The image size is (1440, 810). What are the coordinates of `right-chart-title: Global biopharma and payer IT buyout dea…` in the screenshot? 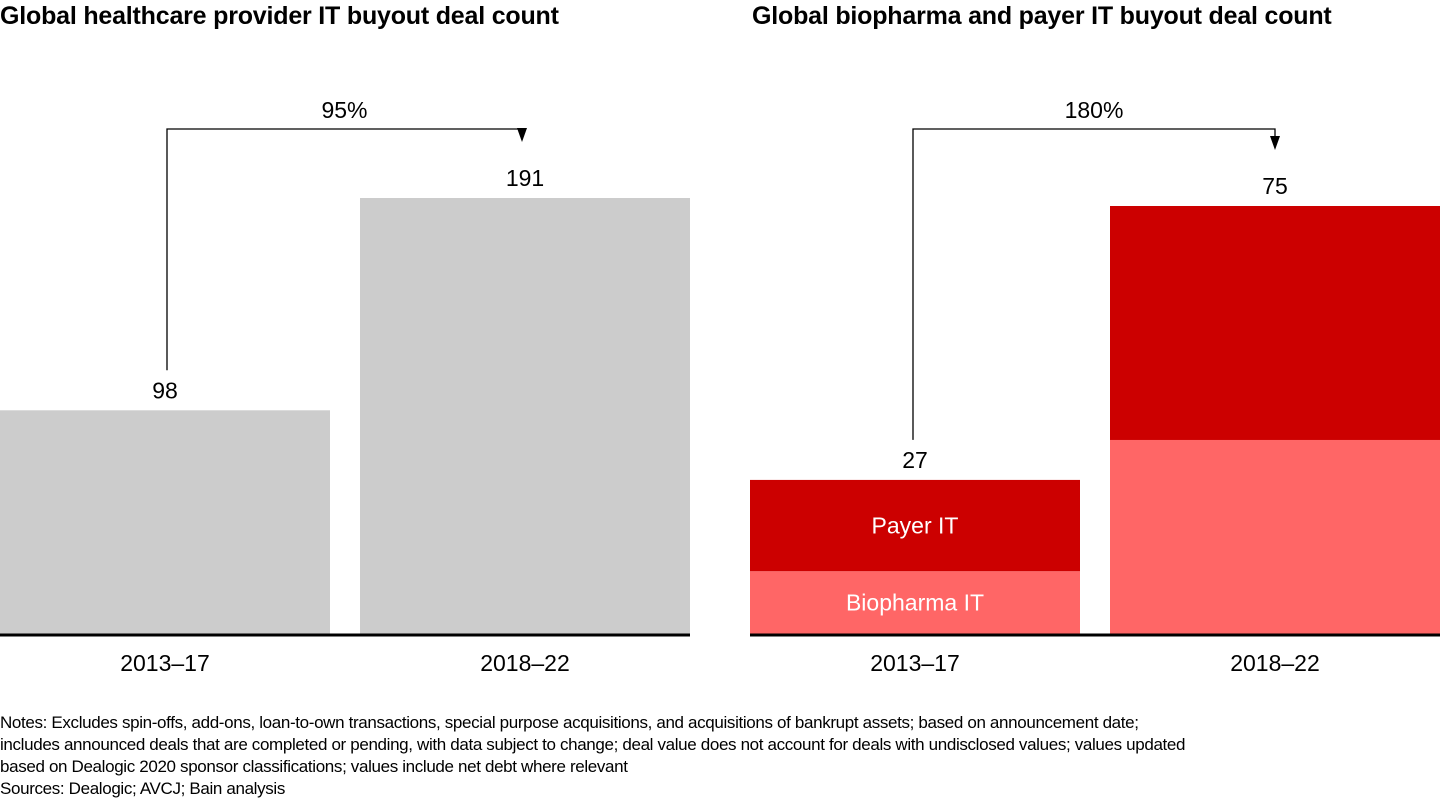 It's located at (1042, 16).